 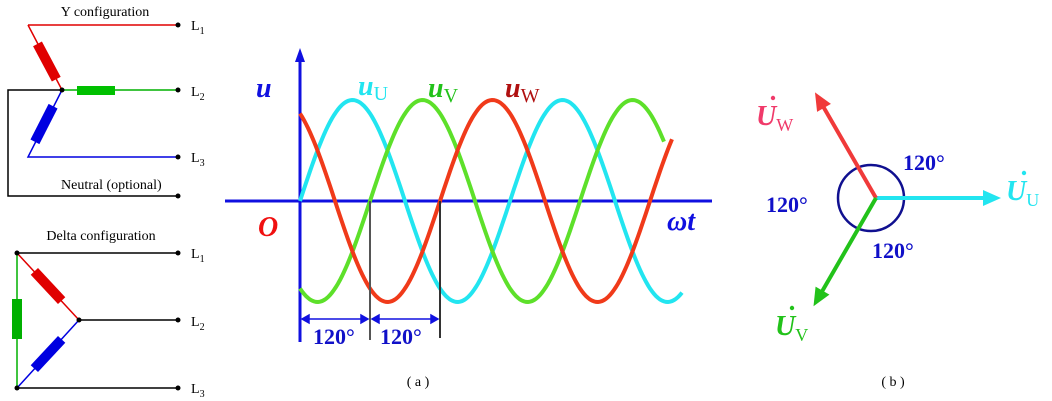 What do you see at coordinates (681, 221) in the screenshot?
I see `x-axis-label: ωt` at bounding box center [681, 221].